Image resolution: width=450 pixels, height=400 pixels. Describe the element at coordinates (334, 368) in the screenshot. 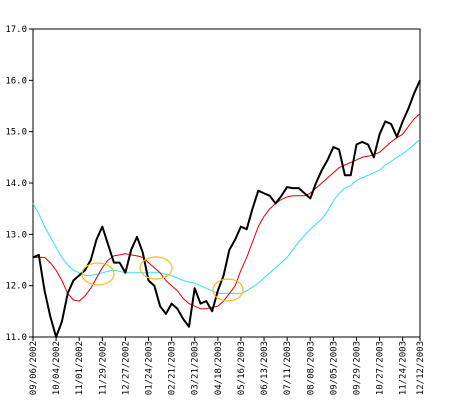

I see `x-tick-label: 09/05/2003` at that location.